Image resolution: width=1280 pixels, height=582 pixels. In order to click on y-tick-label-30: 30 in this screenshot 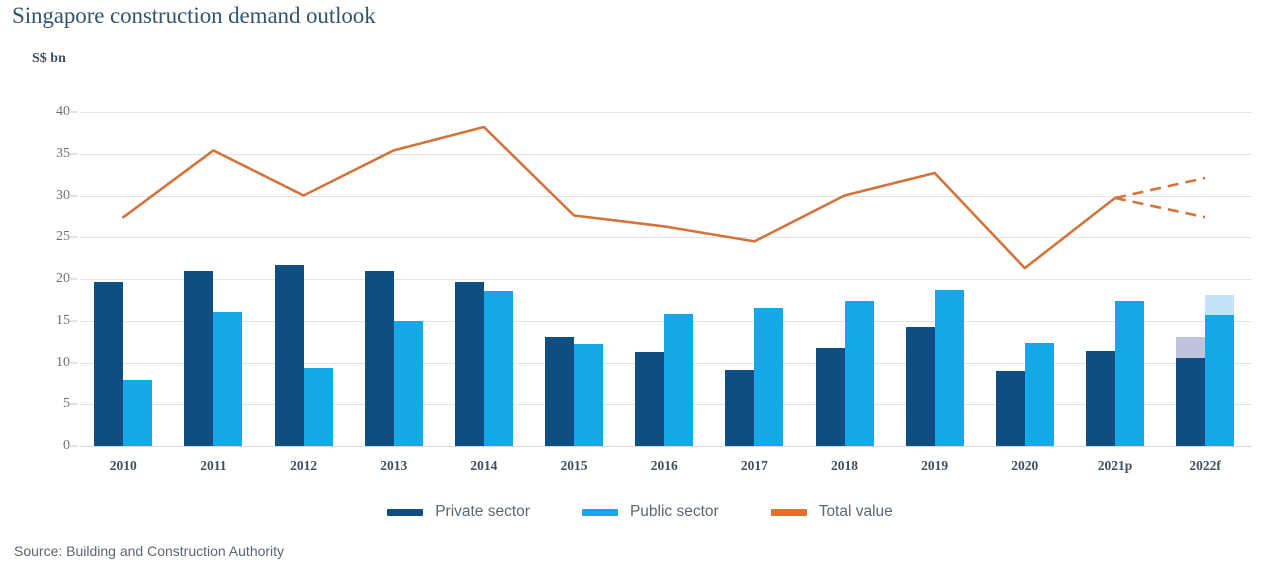, I will do `click(63, 195)`.